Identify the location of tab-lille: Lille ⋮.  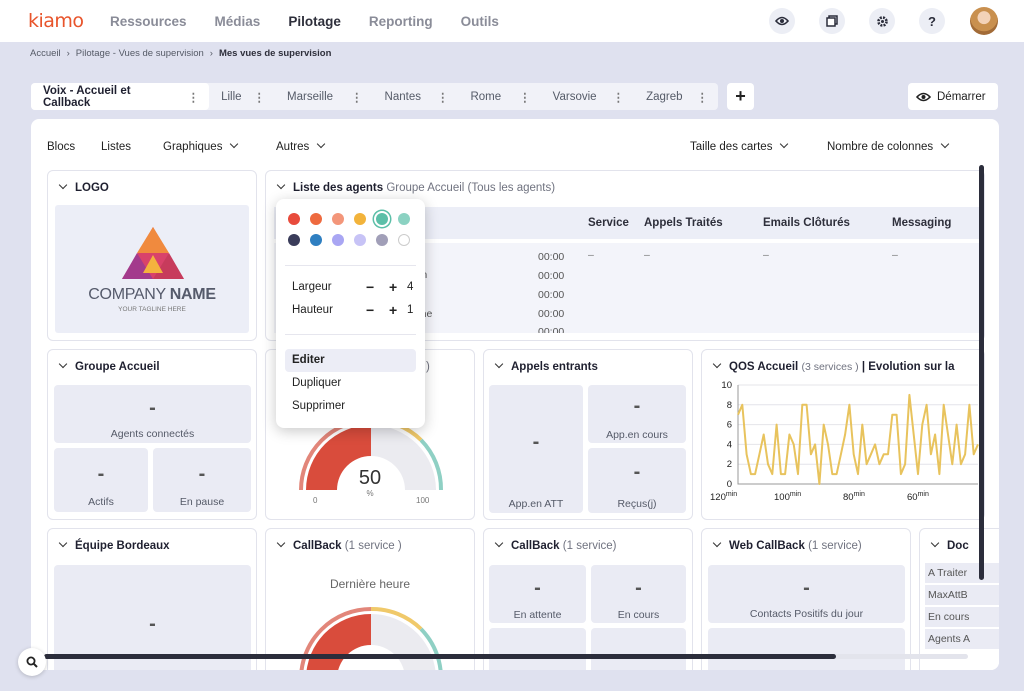
(242, 96).